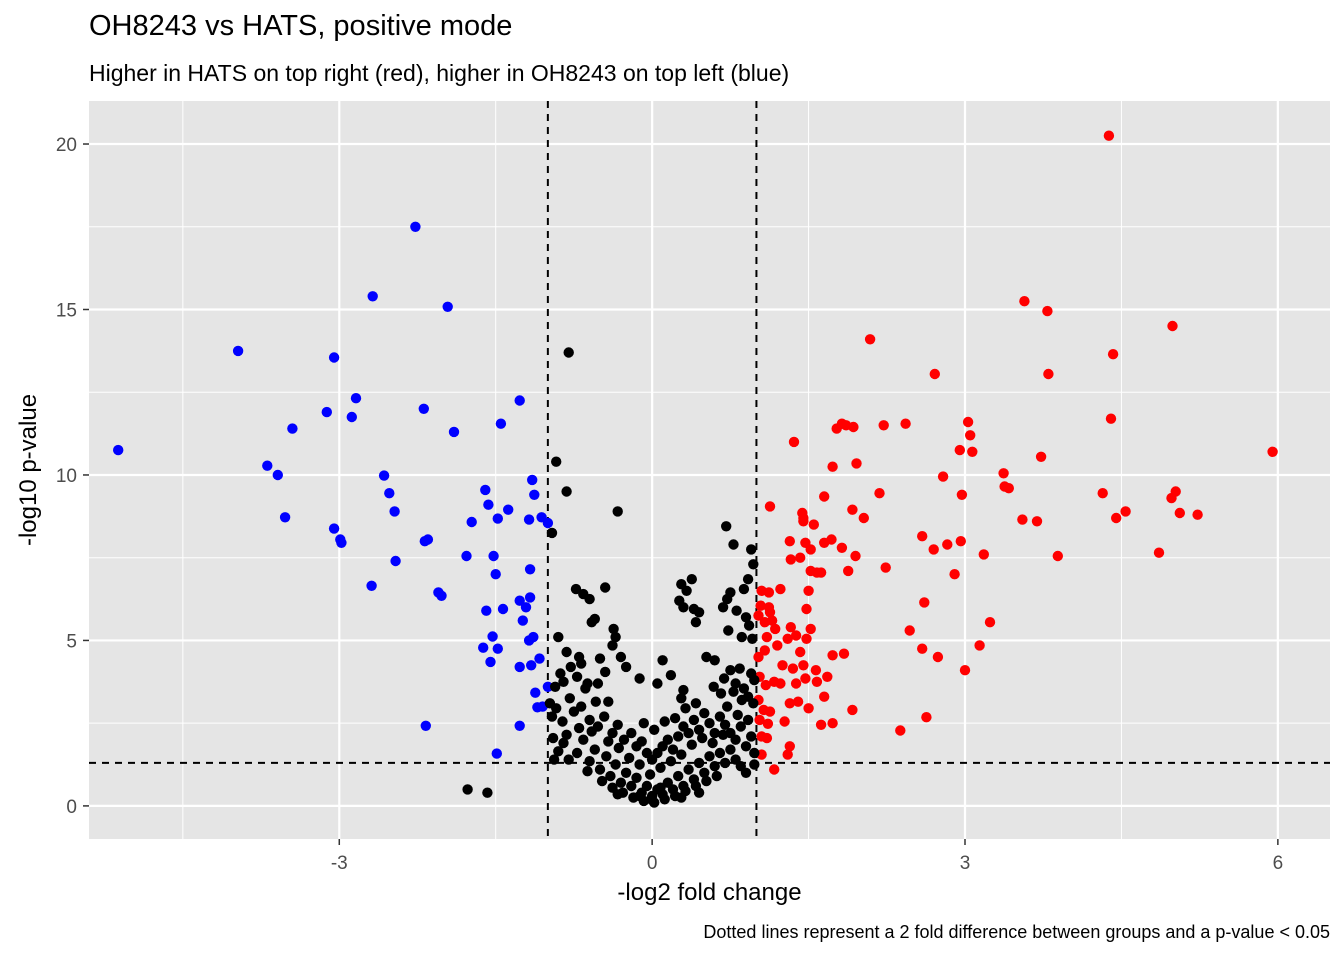 This screenshot has width=1344, height=960. I want to click on chart-title: OH8243 vs HATS, positive mode, so click(301, 26).